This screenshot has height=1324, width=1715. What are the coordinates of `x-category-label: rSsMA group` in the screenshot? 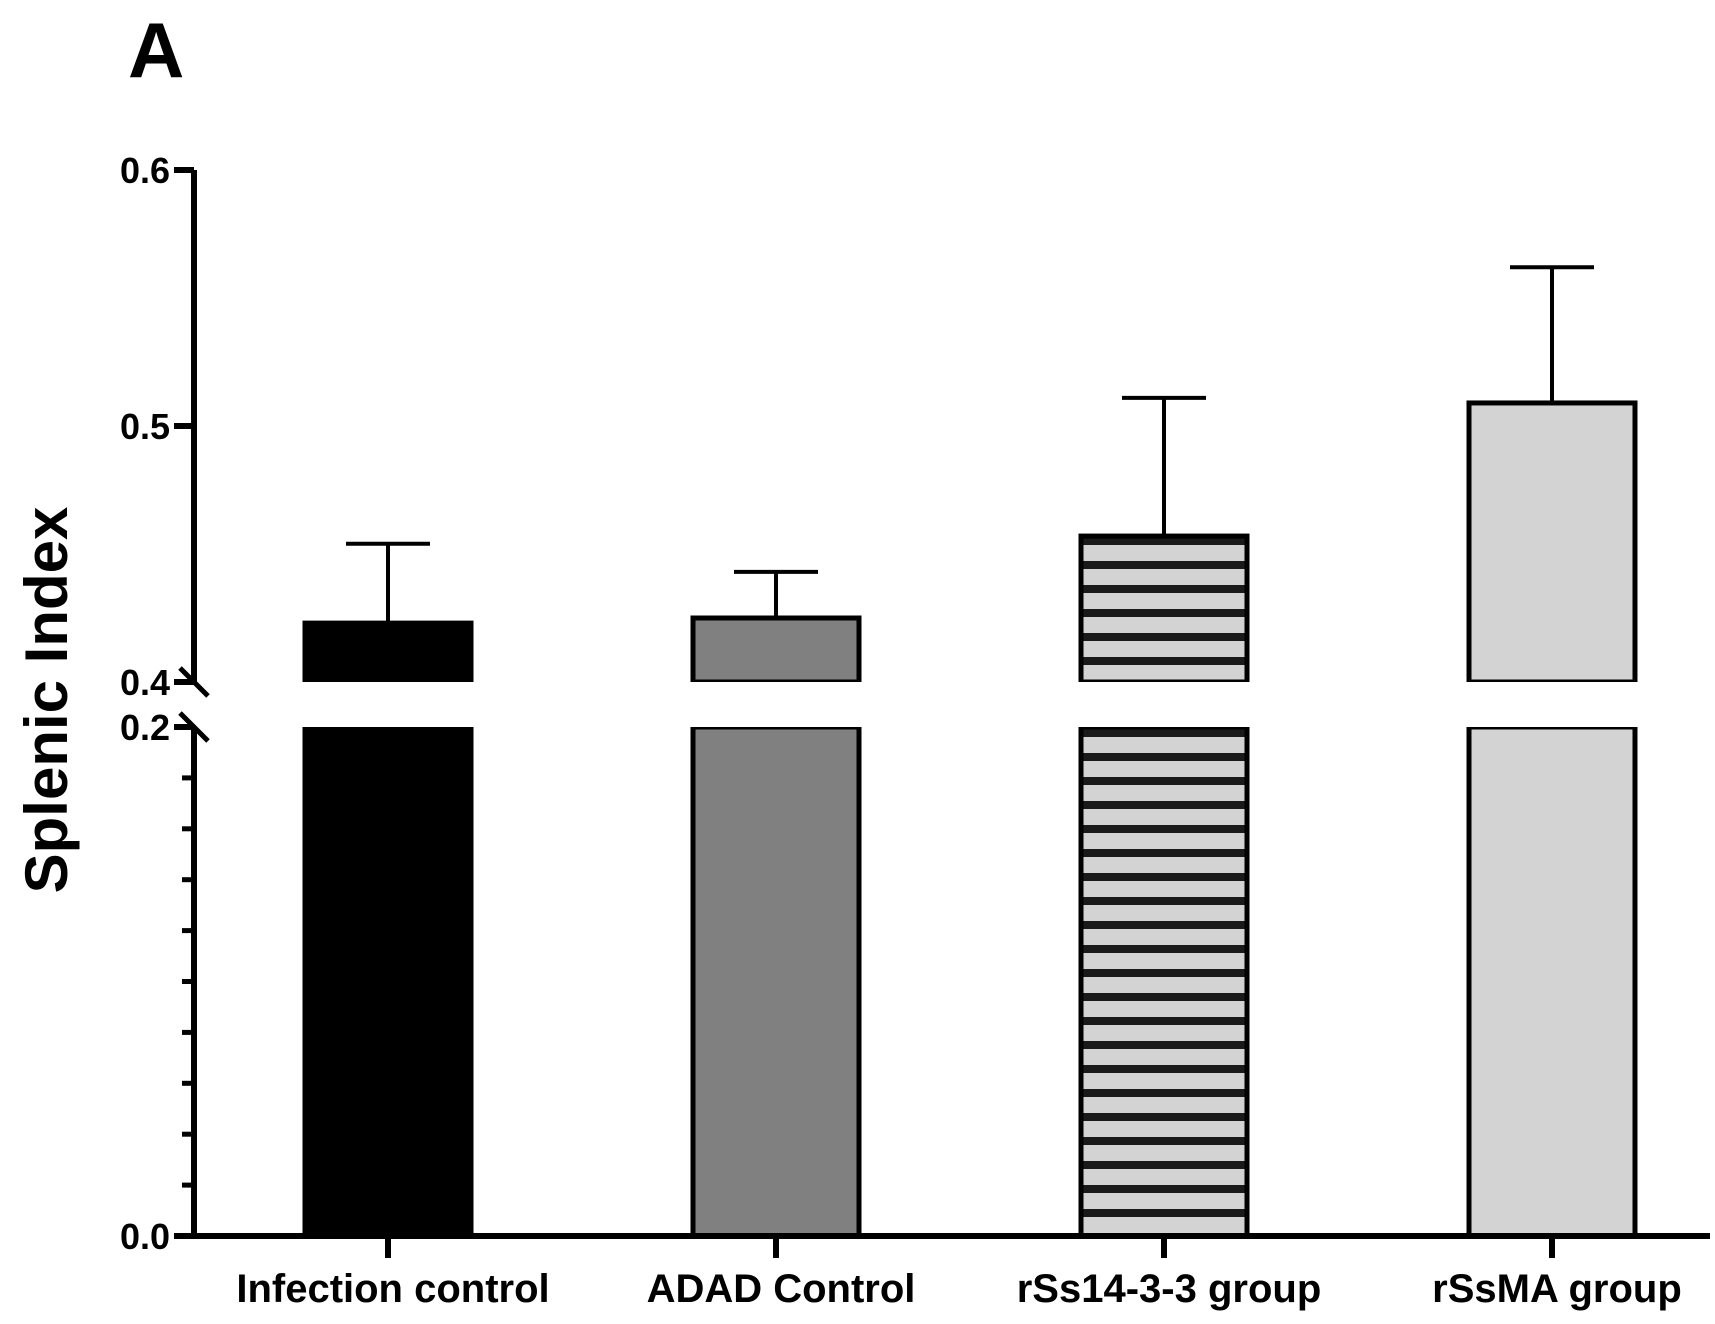 It's located at (1557, 1289).